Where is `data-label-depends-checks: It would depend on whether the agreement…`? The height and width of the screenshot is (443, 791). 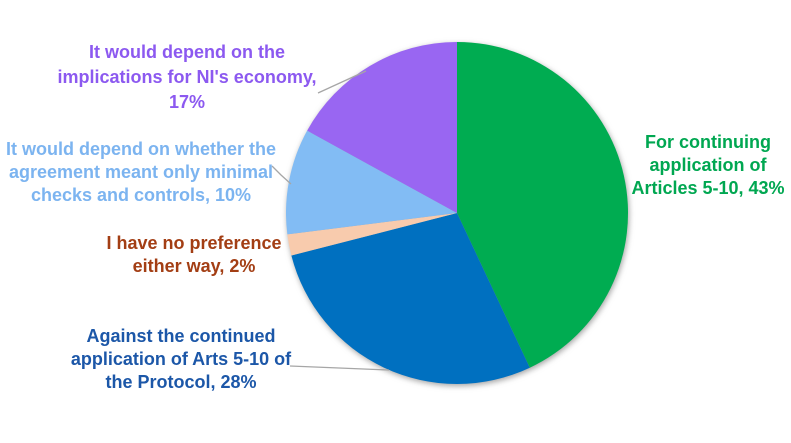 data-label-depends-checks: It would depend on whether the agreement… is located at coordinates (141, 172).